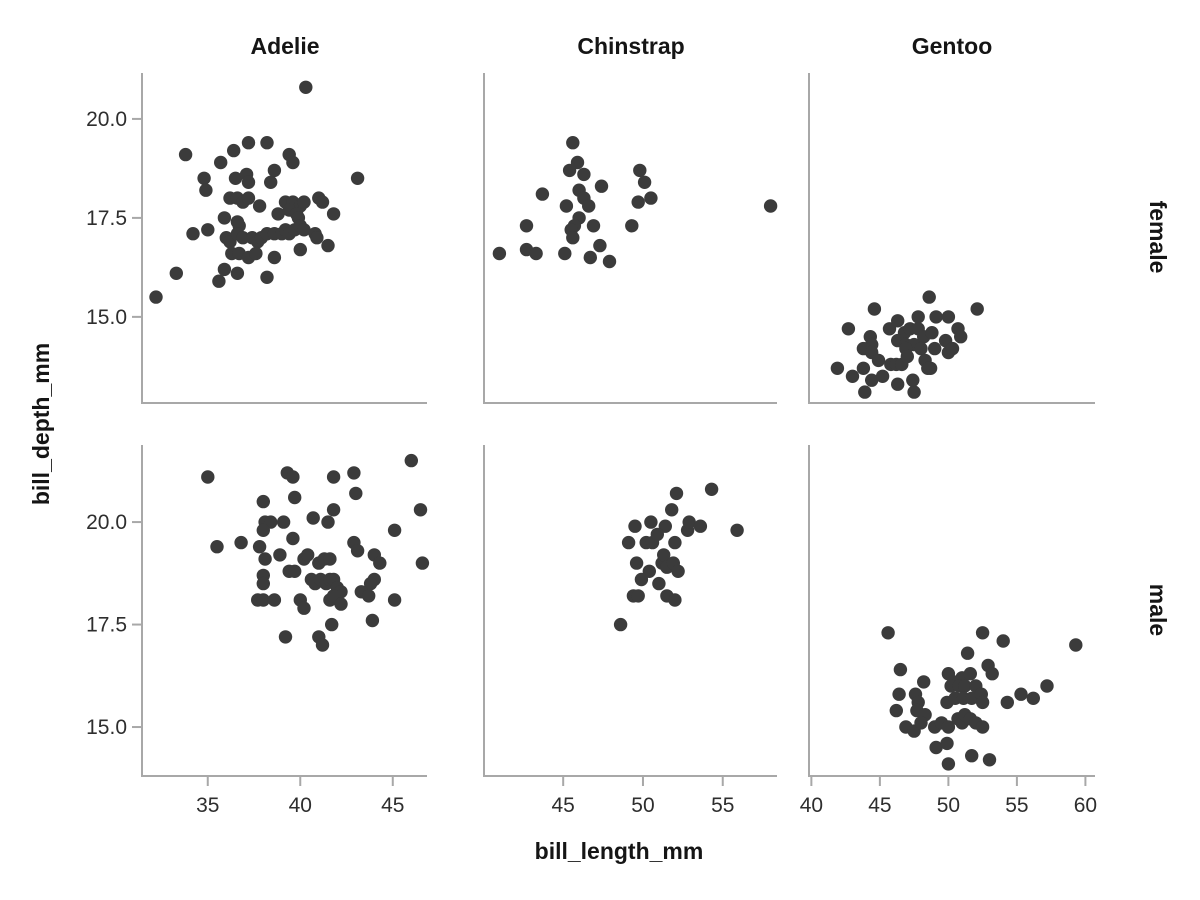 The width and height of the screenshot is (1200, 900). Describe the element at coordinates (1085, 805) in the screenshot. I see `x-tick-label: 60` at that location.